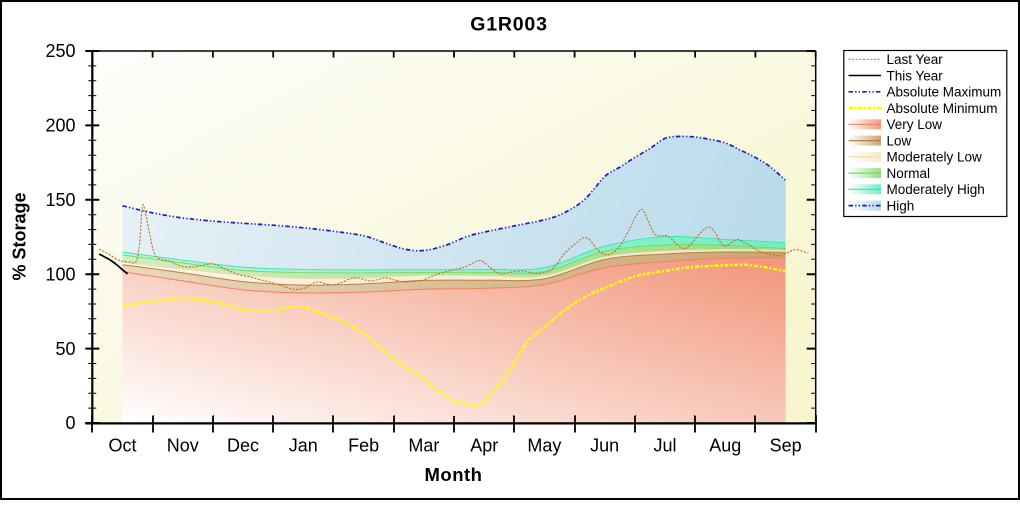 Image resolution: width=1020 pixels, height=505 pixels. I want to click on svg-text: Last Year, so click(915, 59).